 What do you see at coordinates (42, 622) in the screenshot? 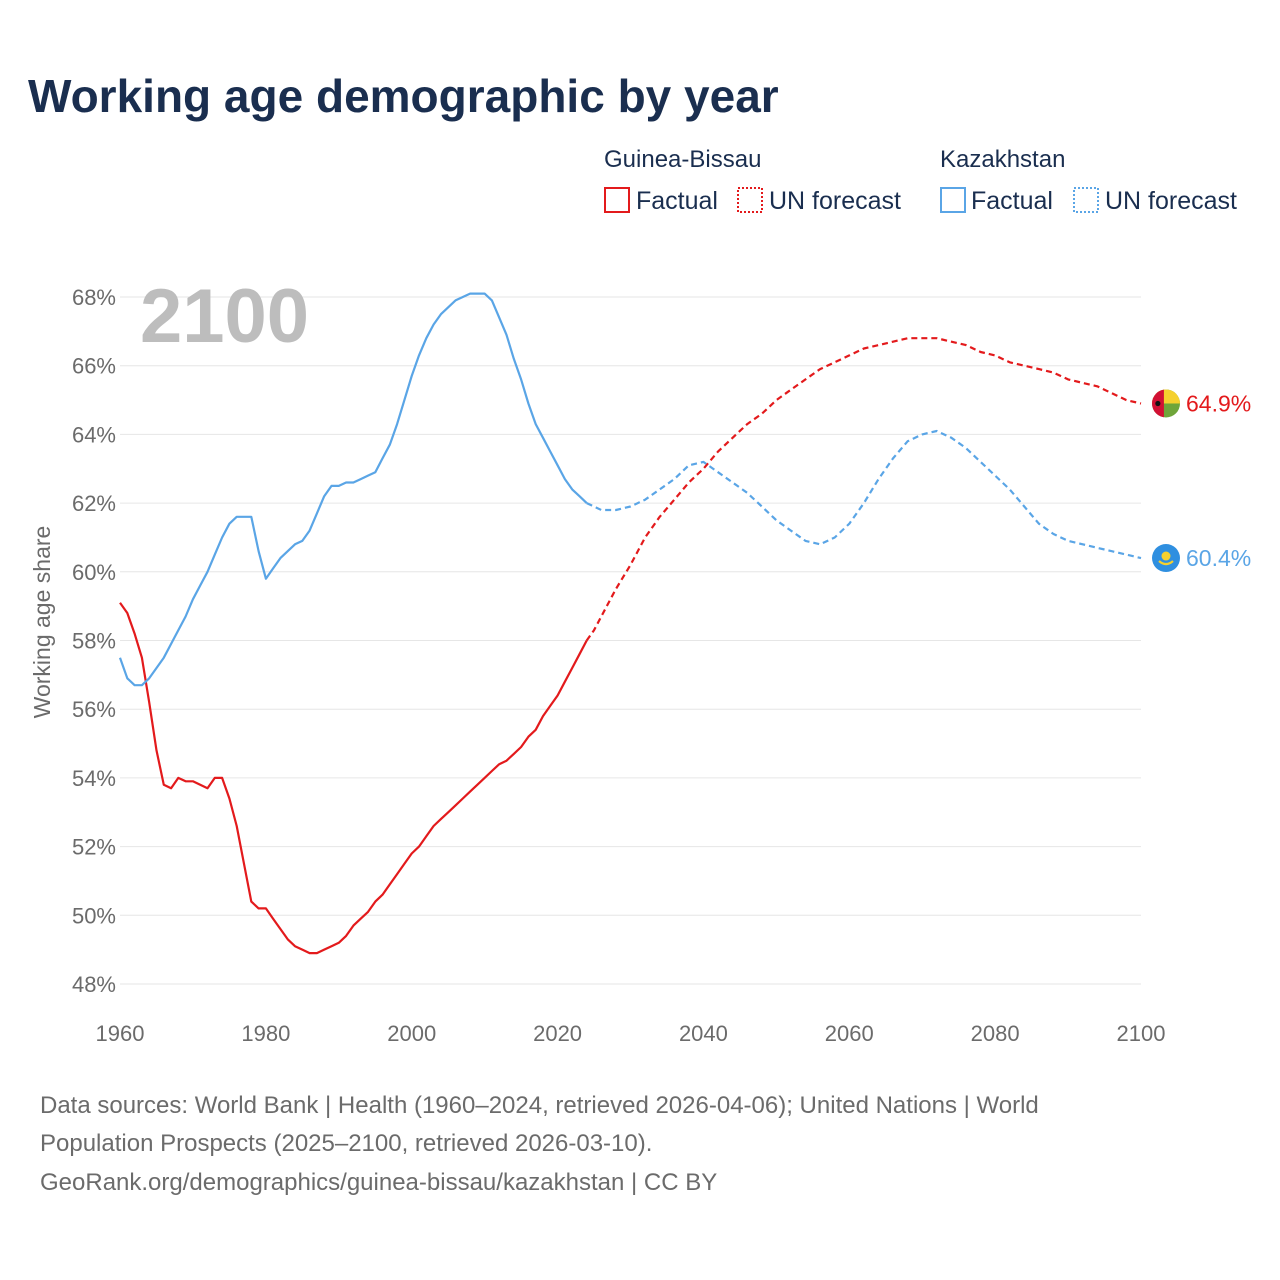
I see `y-axis-label: Working age share` at bounding box center [42, 622].